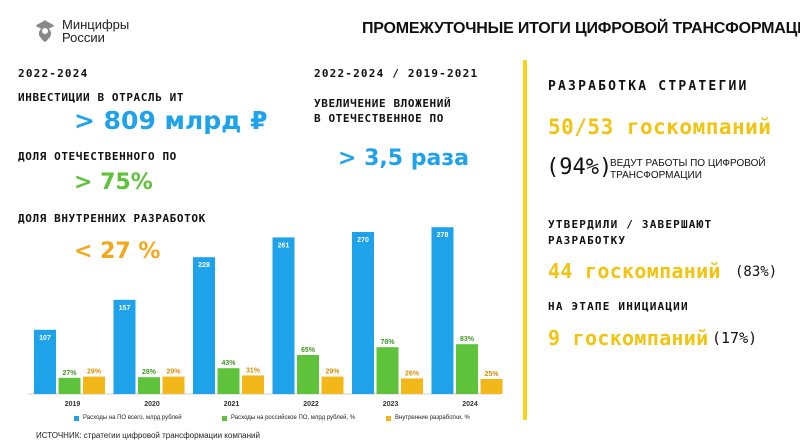  What do you see at coordinates (173, 385) in the screenshot?
I see `bar-internal-2020` at bounding box center [173, 385].